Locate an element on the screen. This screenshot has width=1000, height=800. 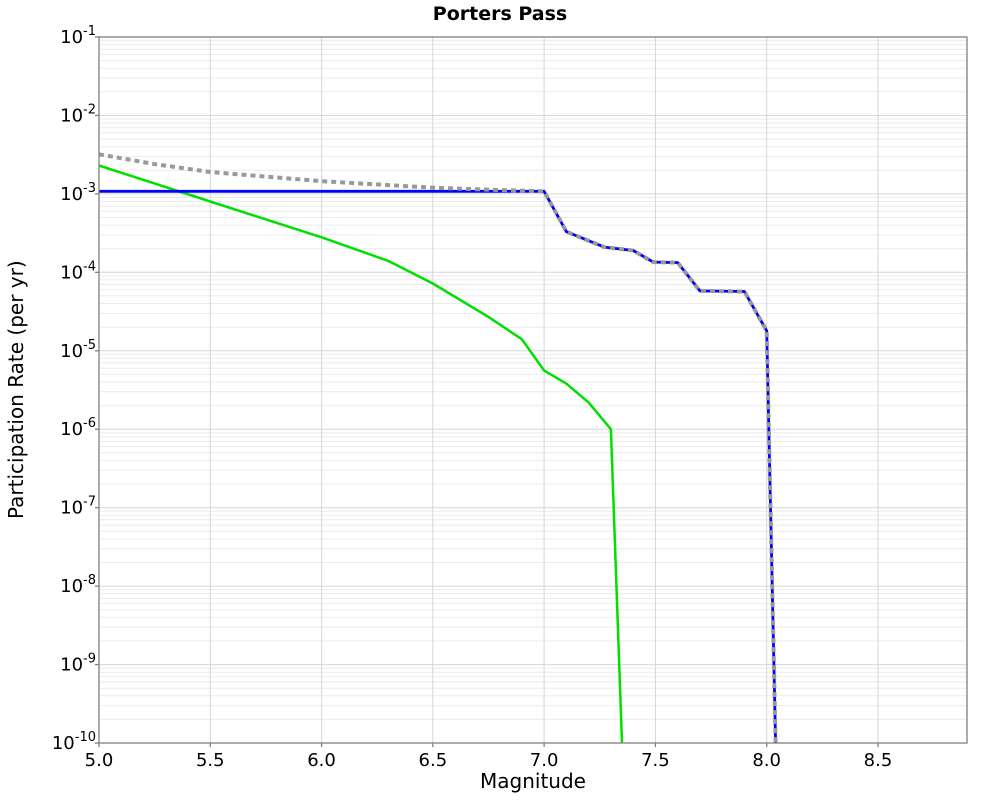
chart-title: Porters Pass is located at coordinates (500, 14).